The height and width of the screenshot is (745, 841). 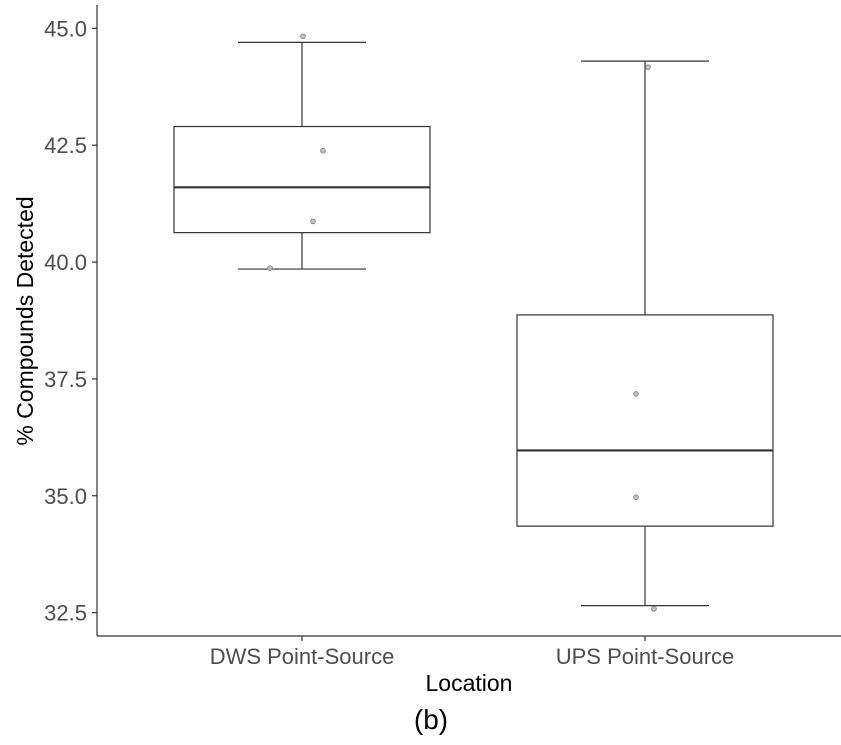 What do you see at coordinates (65, 145) in the screenshot?
I see `y-tick-label: 42.5` at bounding box center [65, 145].